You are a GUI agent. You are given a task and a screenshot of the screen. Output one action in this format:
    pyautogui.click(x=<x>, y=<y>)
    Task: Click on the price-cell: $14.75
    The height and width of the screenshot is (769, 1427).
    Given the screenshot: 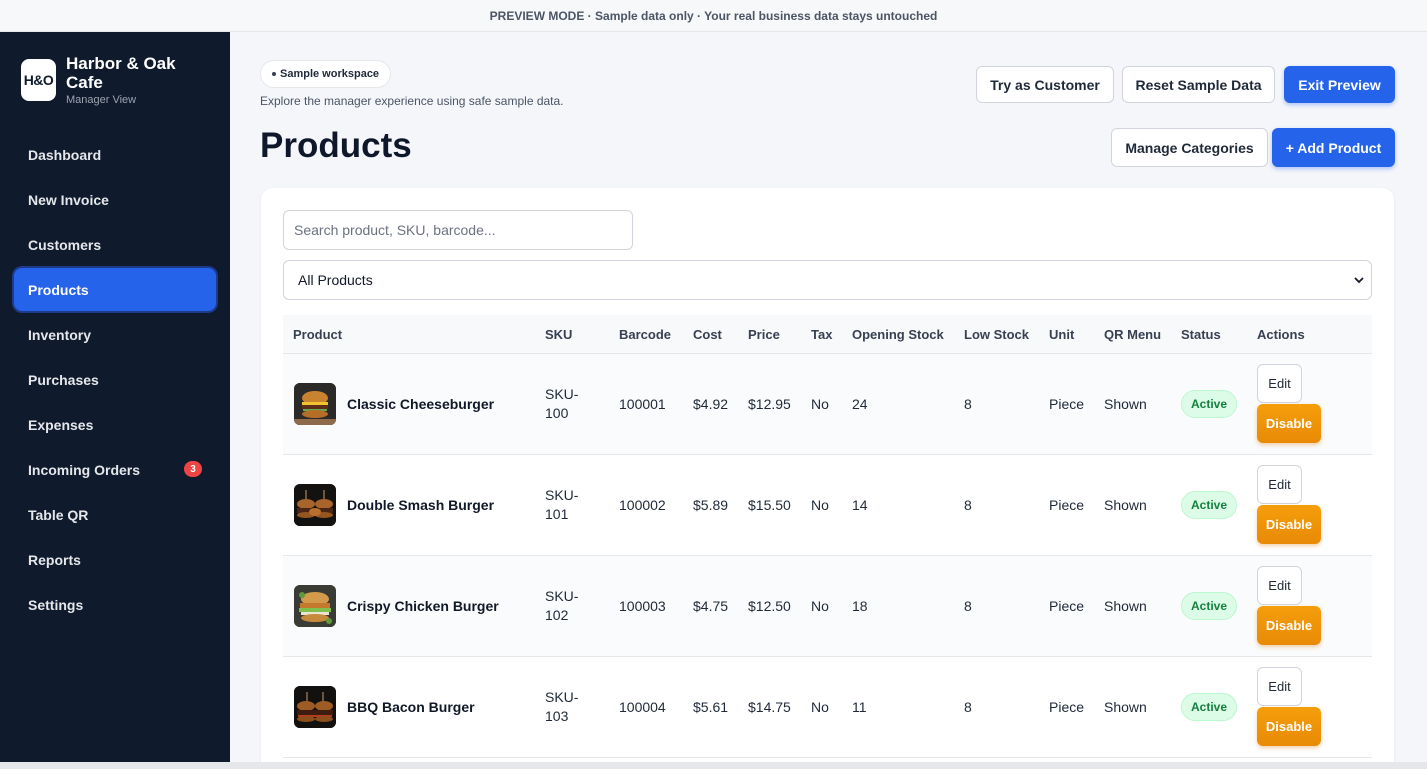 What is the action you would take?
    pyautogui.click(x=769, y=707)
    